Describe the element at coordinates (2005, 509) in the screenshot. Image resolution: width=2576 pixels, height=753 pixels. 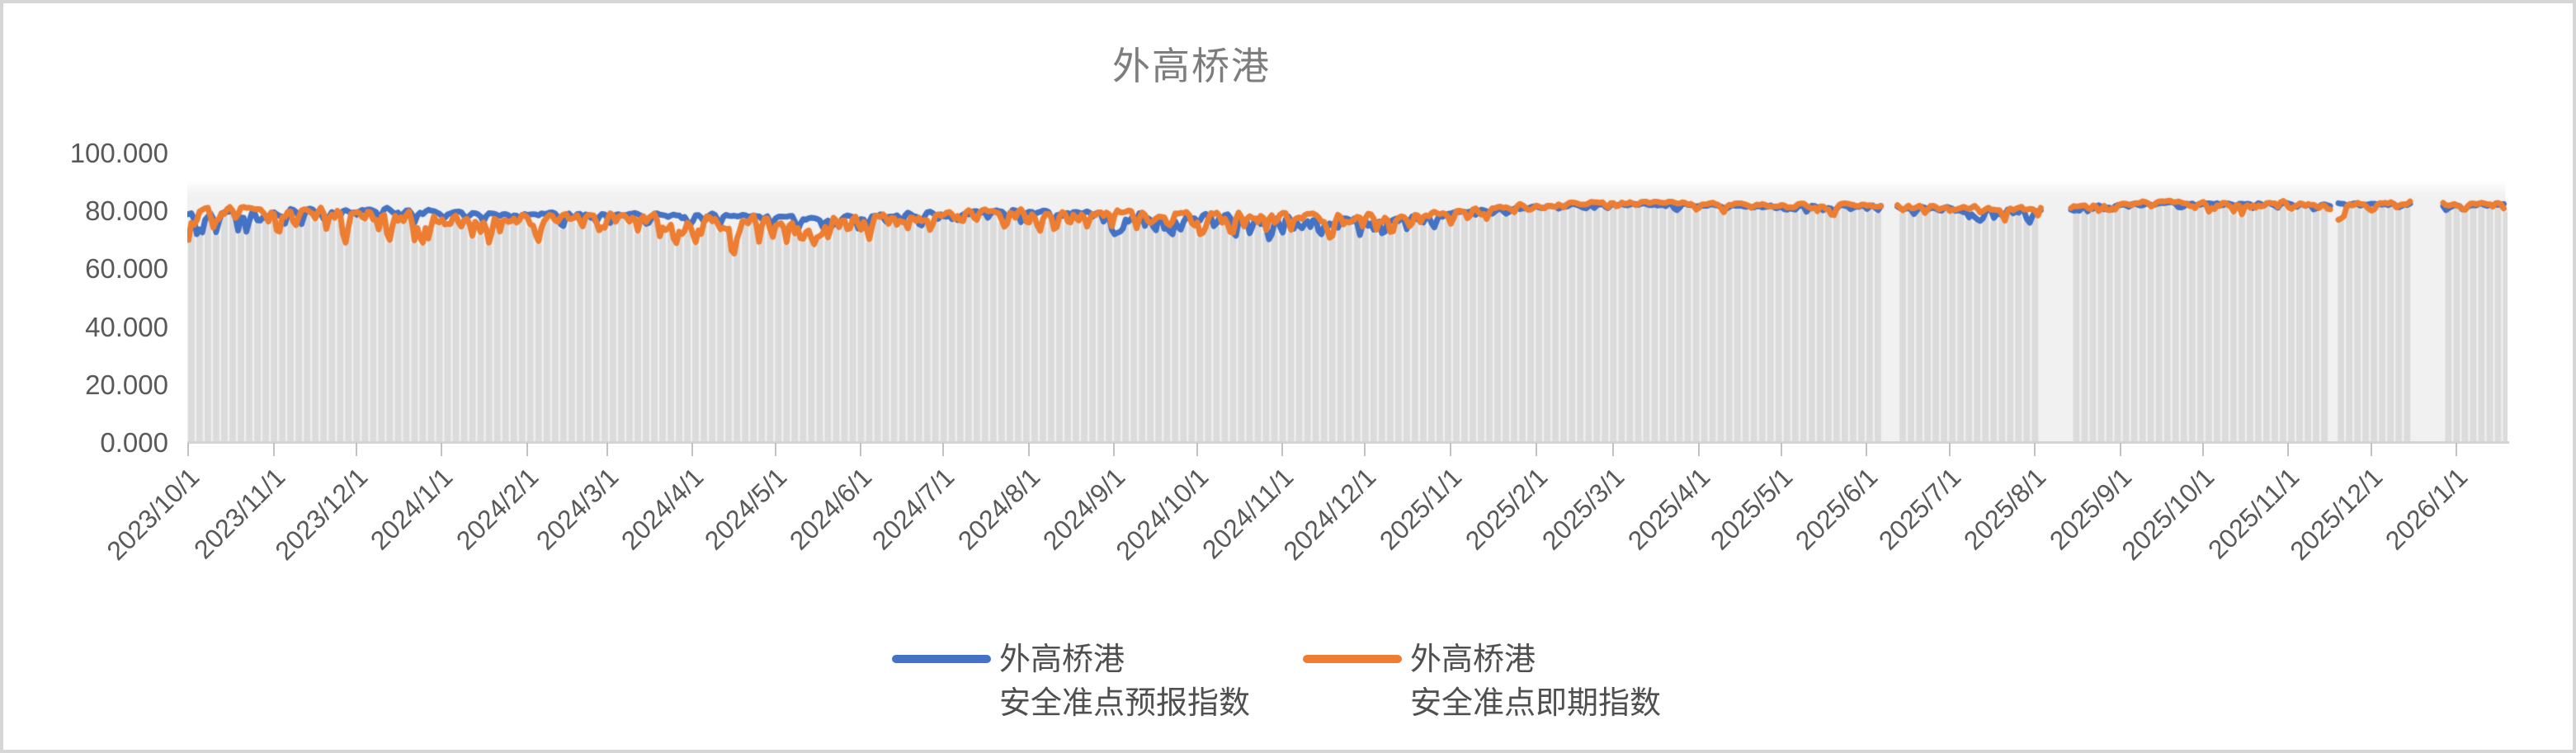
I see `x-axis-label: 2025/8/1` at that location.